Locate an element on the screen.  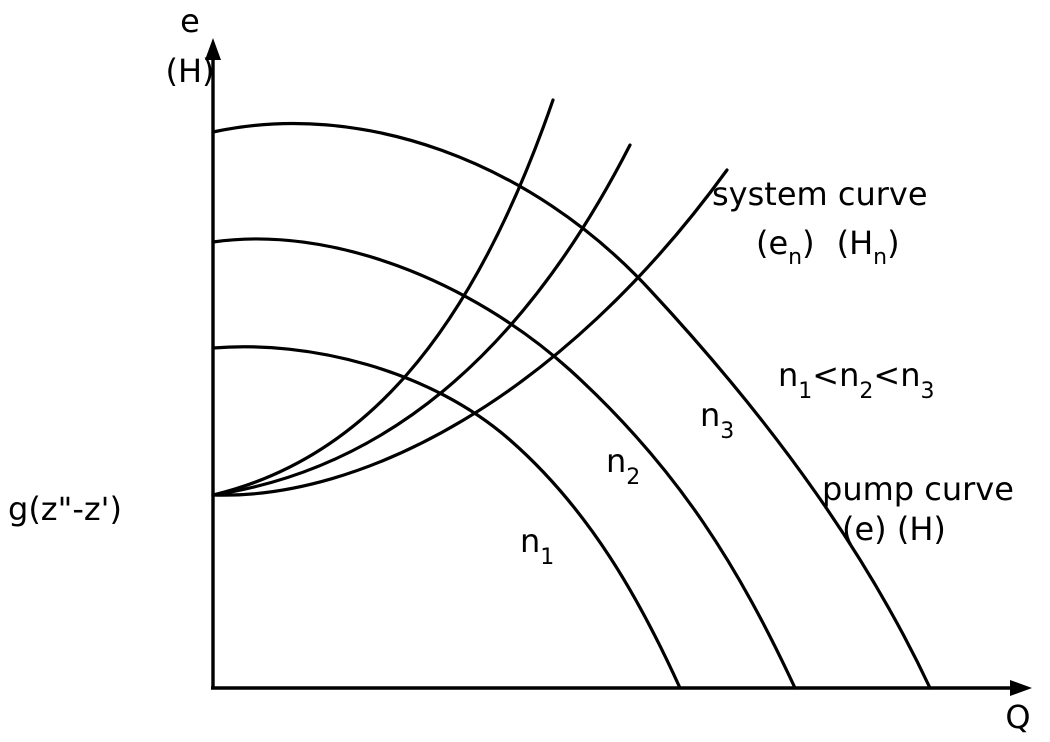
curve-label-n3: n3 is located at coordinates (717, 420).